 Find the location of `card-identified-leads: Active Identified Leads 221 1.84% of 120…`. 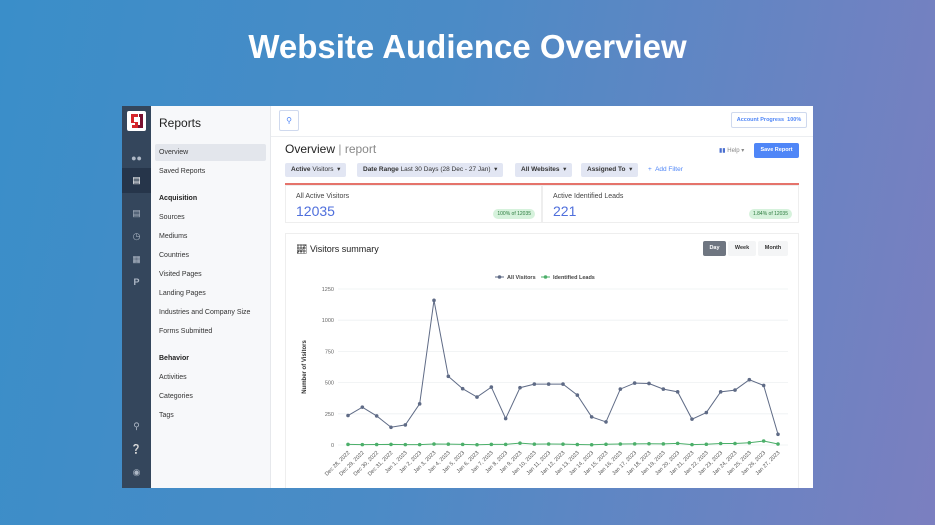

card-identified-leads: Active Identified Leads 221 1.84% of 120… is located at coordinates (670, 204).